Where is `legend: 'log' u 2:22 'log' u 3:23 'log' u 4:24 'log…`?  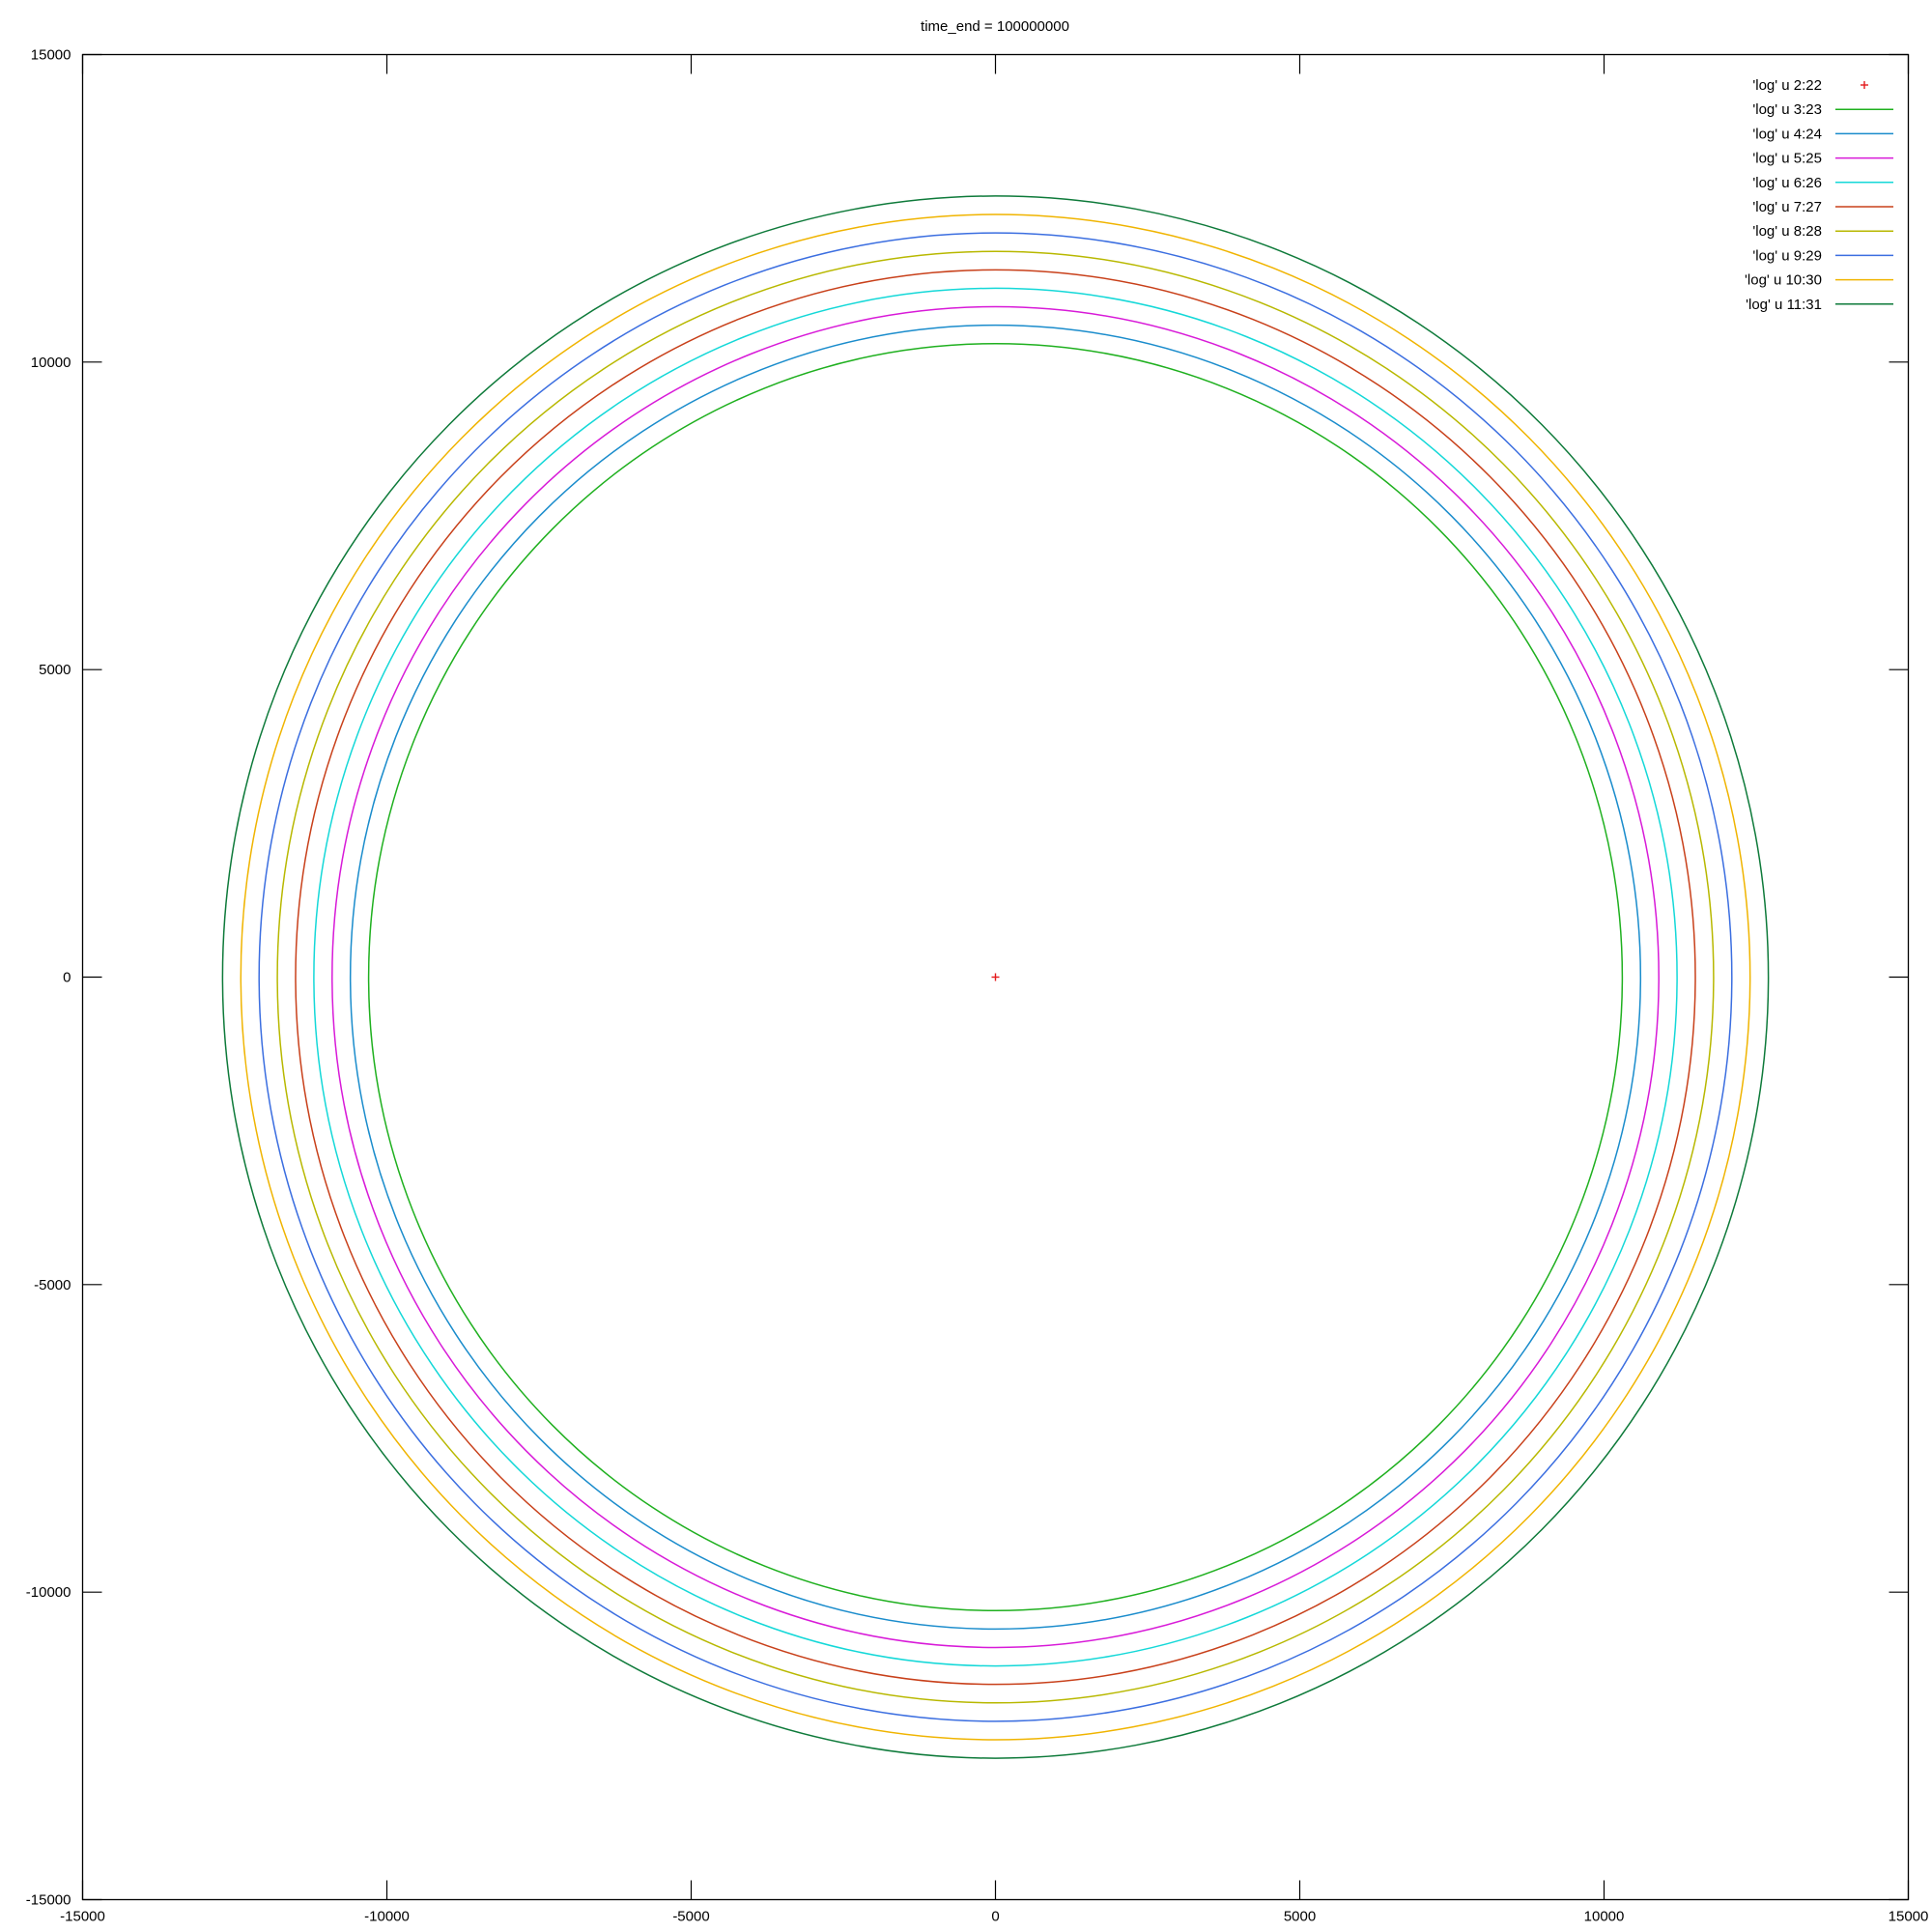
legend: 'log' u 2:22 'log' u 3:23 'log' u 4:24 'log… is located at coordinates (1819, 195).